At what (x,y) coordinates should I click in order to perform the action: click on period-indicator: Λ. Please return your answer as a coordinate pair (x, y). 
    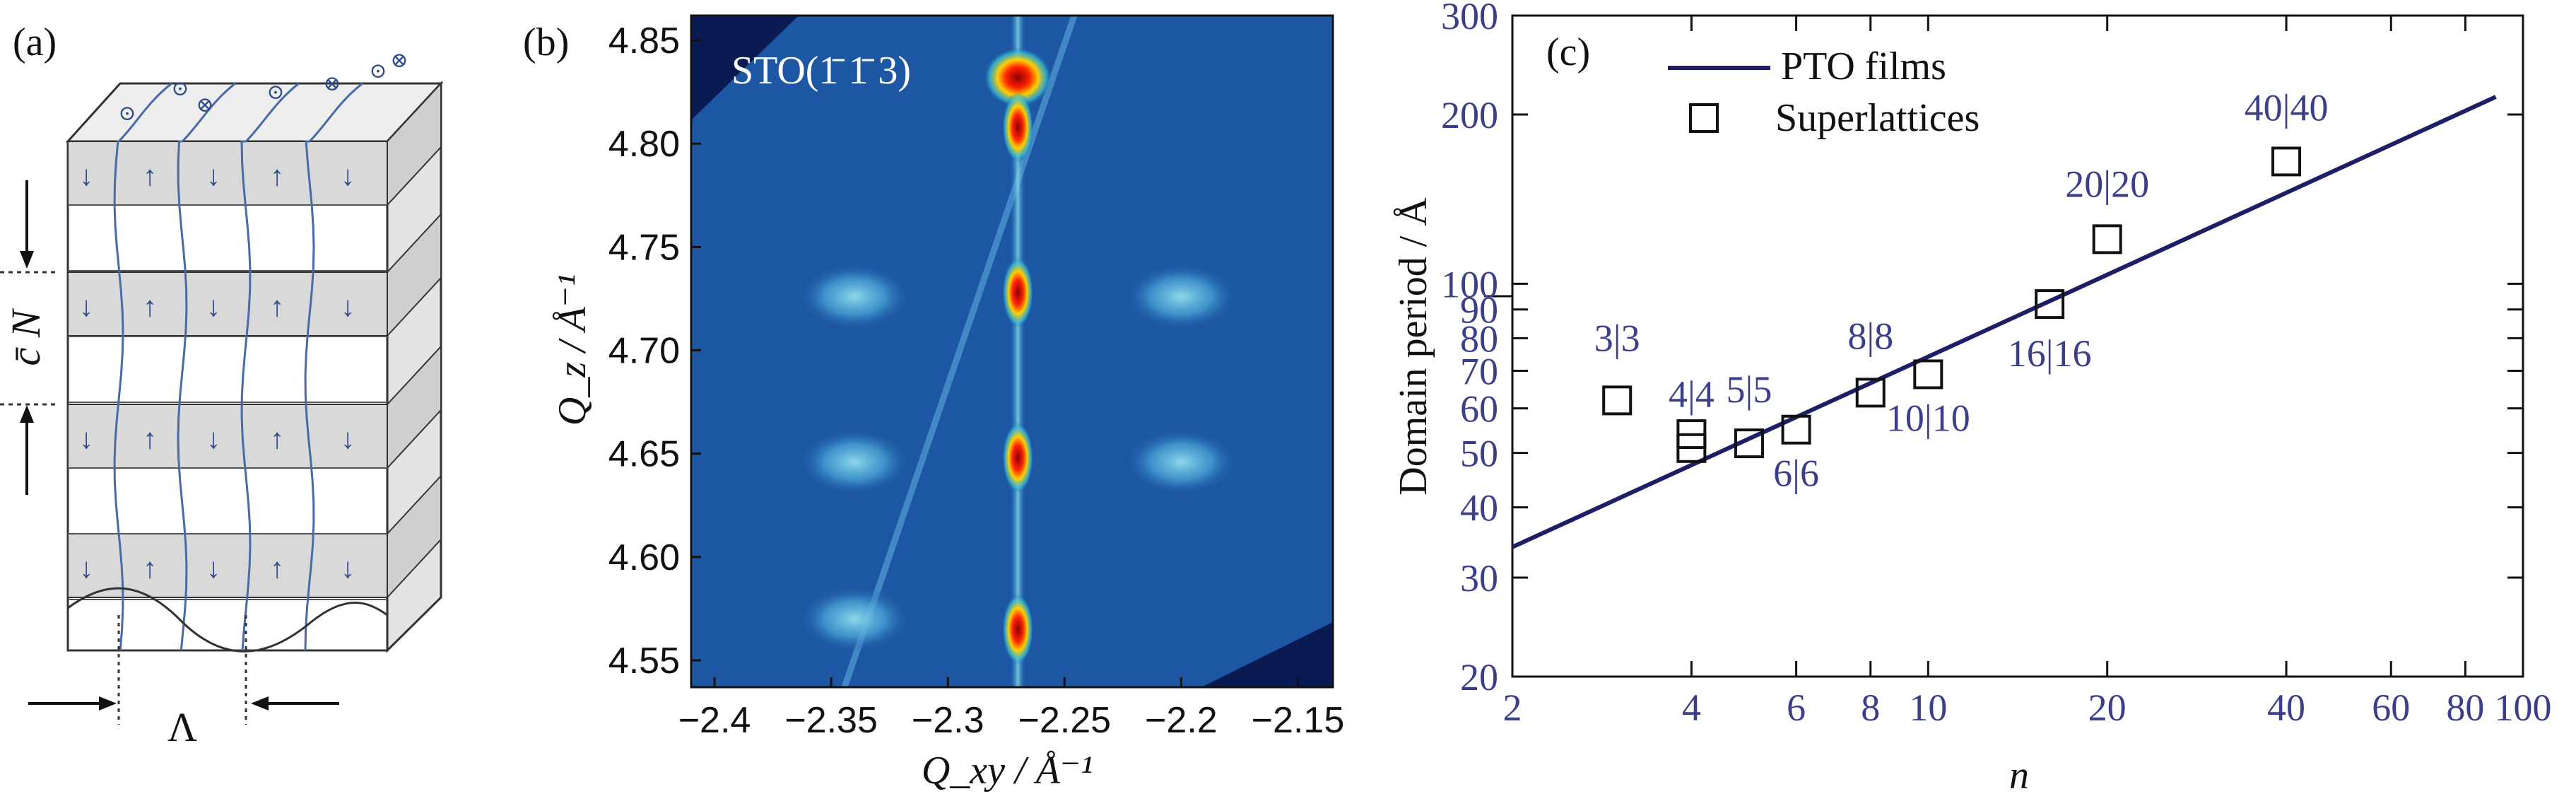
    Looking at the image, I should click on (183, 682).